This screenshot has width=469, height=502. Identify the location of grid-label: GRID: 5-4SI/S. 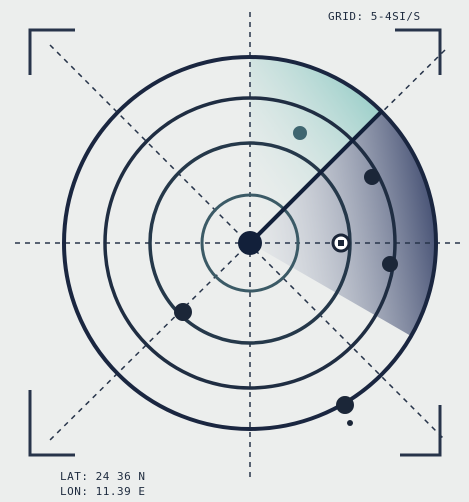
(374, 16).